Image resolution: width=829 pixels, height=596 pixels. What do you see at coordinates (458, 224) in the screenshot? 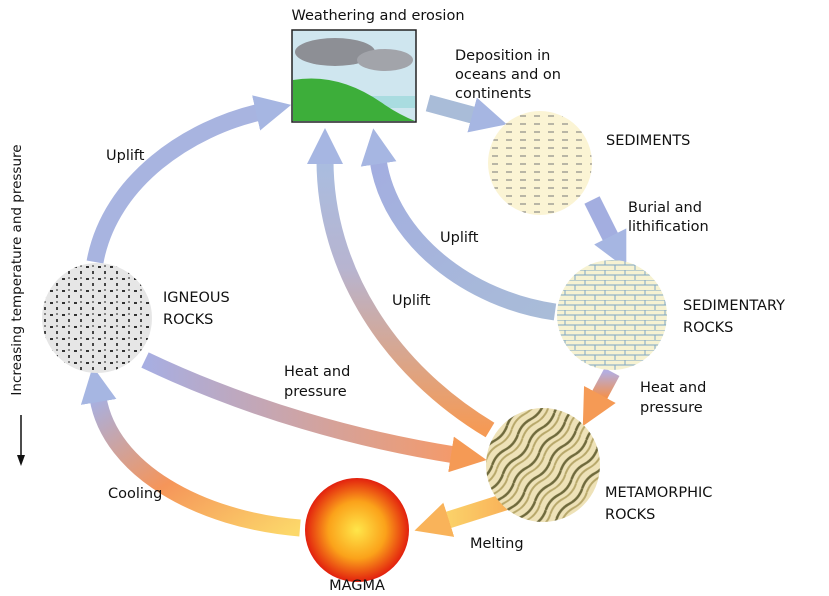
I see `arrow-uplift-sedimentary` at bounding box center [458, 224].